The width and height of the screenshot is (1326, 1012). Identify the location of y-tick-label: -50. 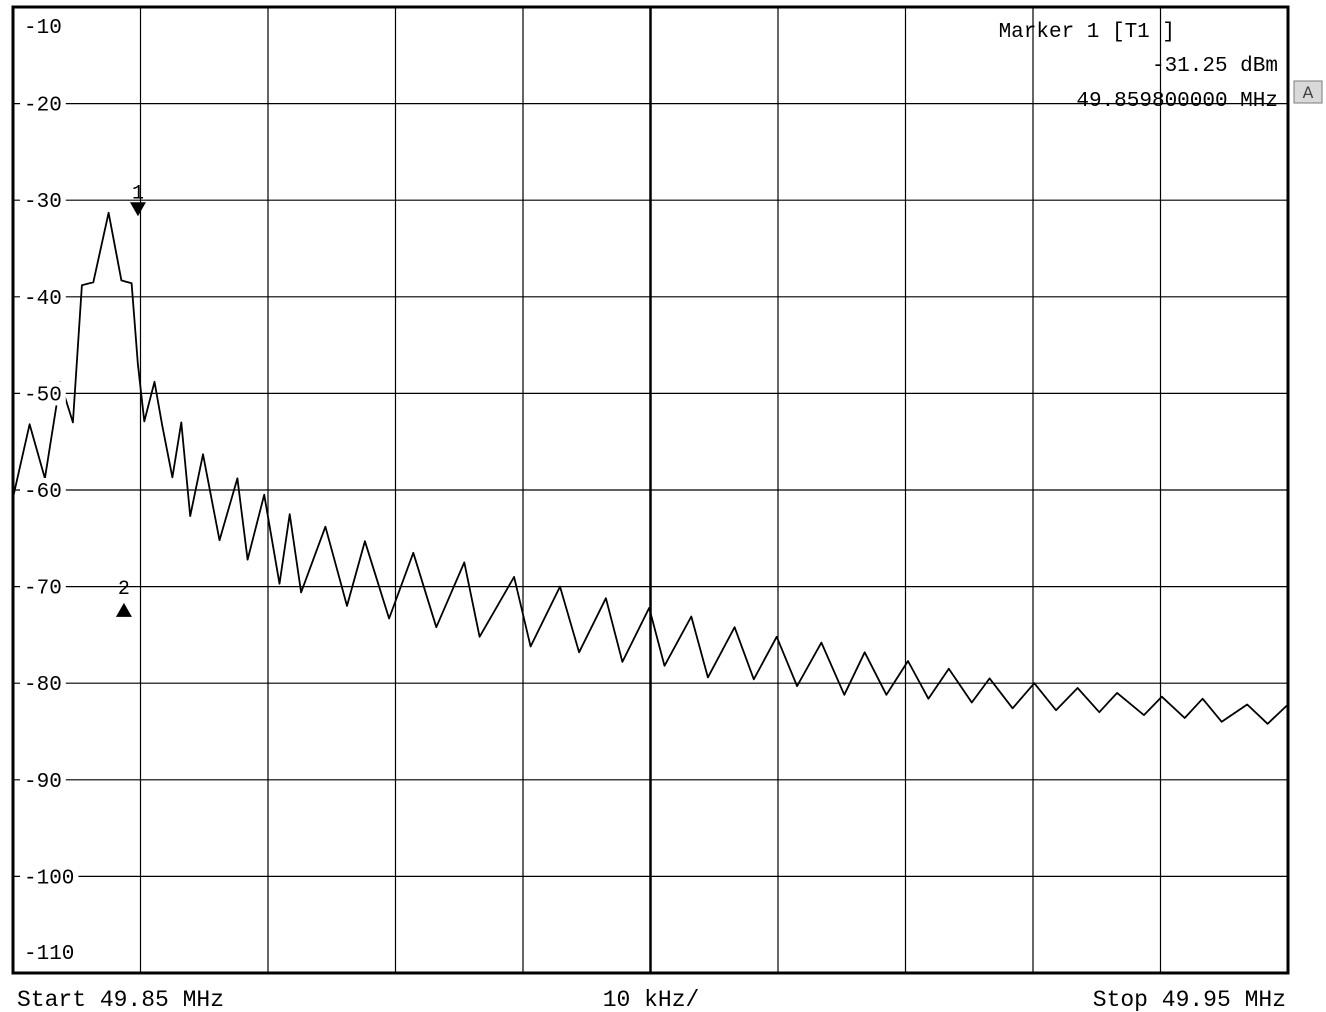
(43, 395).